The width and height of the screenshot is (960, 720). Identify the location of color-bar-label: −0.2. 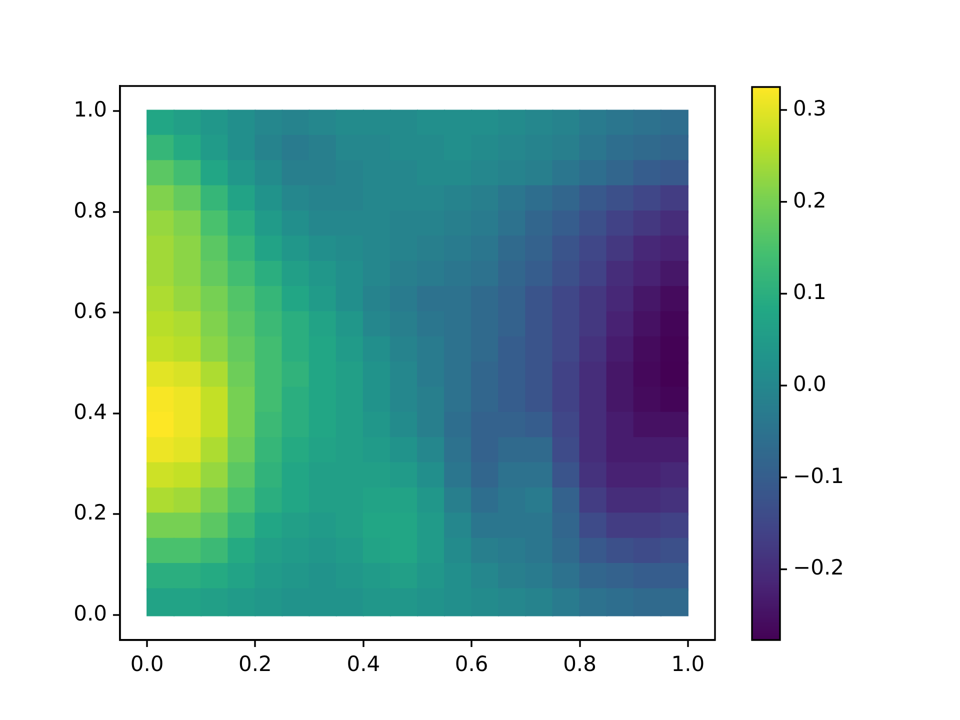
(818, 568).